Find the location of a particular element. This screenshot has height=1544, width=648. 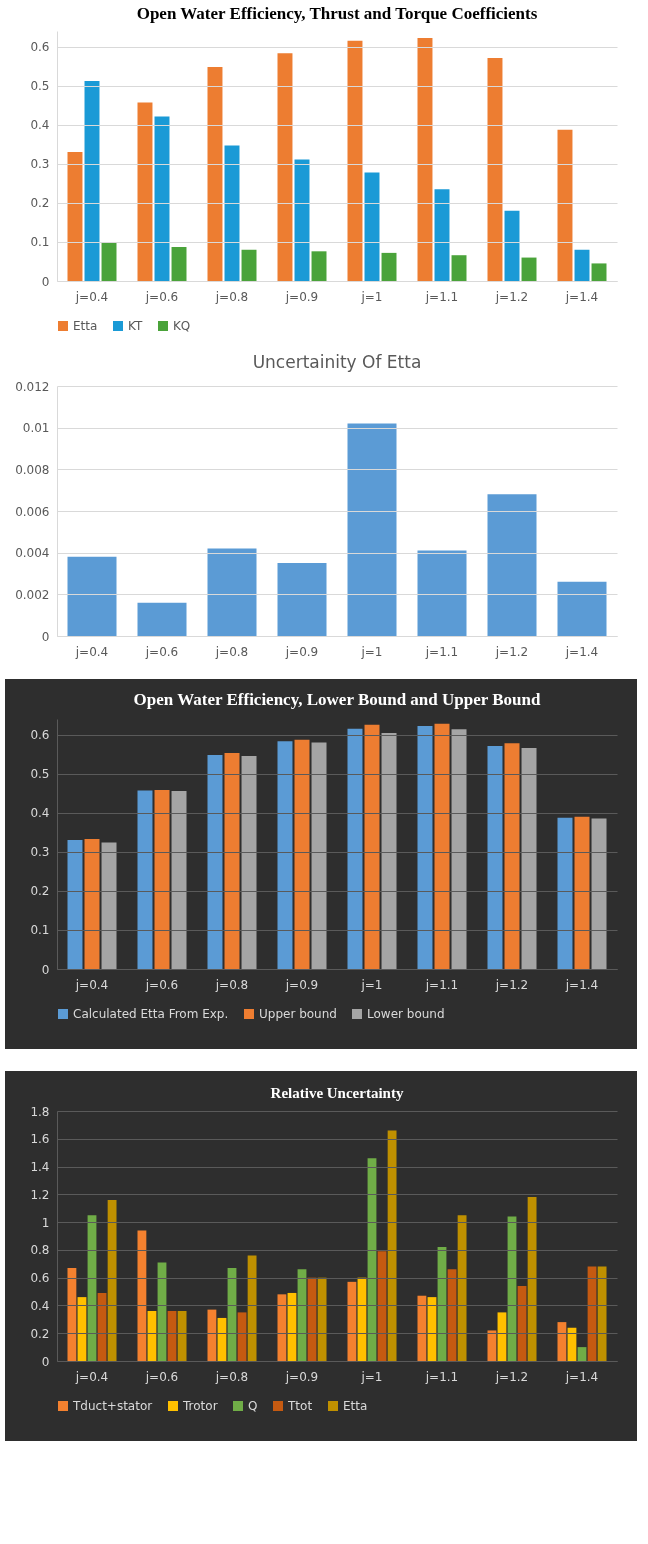

y-tick-label: 0.006 is located at coordinates (32, 511).